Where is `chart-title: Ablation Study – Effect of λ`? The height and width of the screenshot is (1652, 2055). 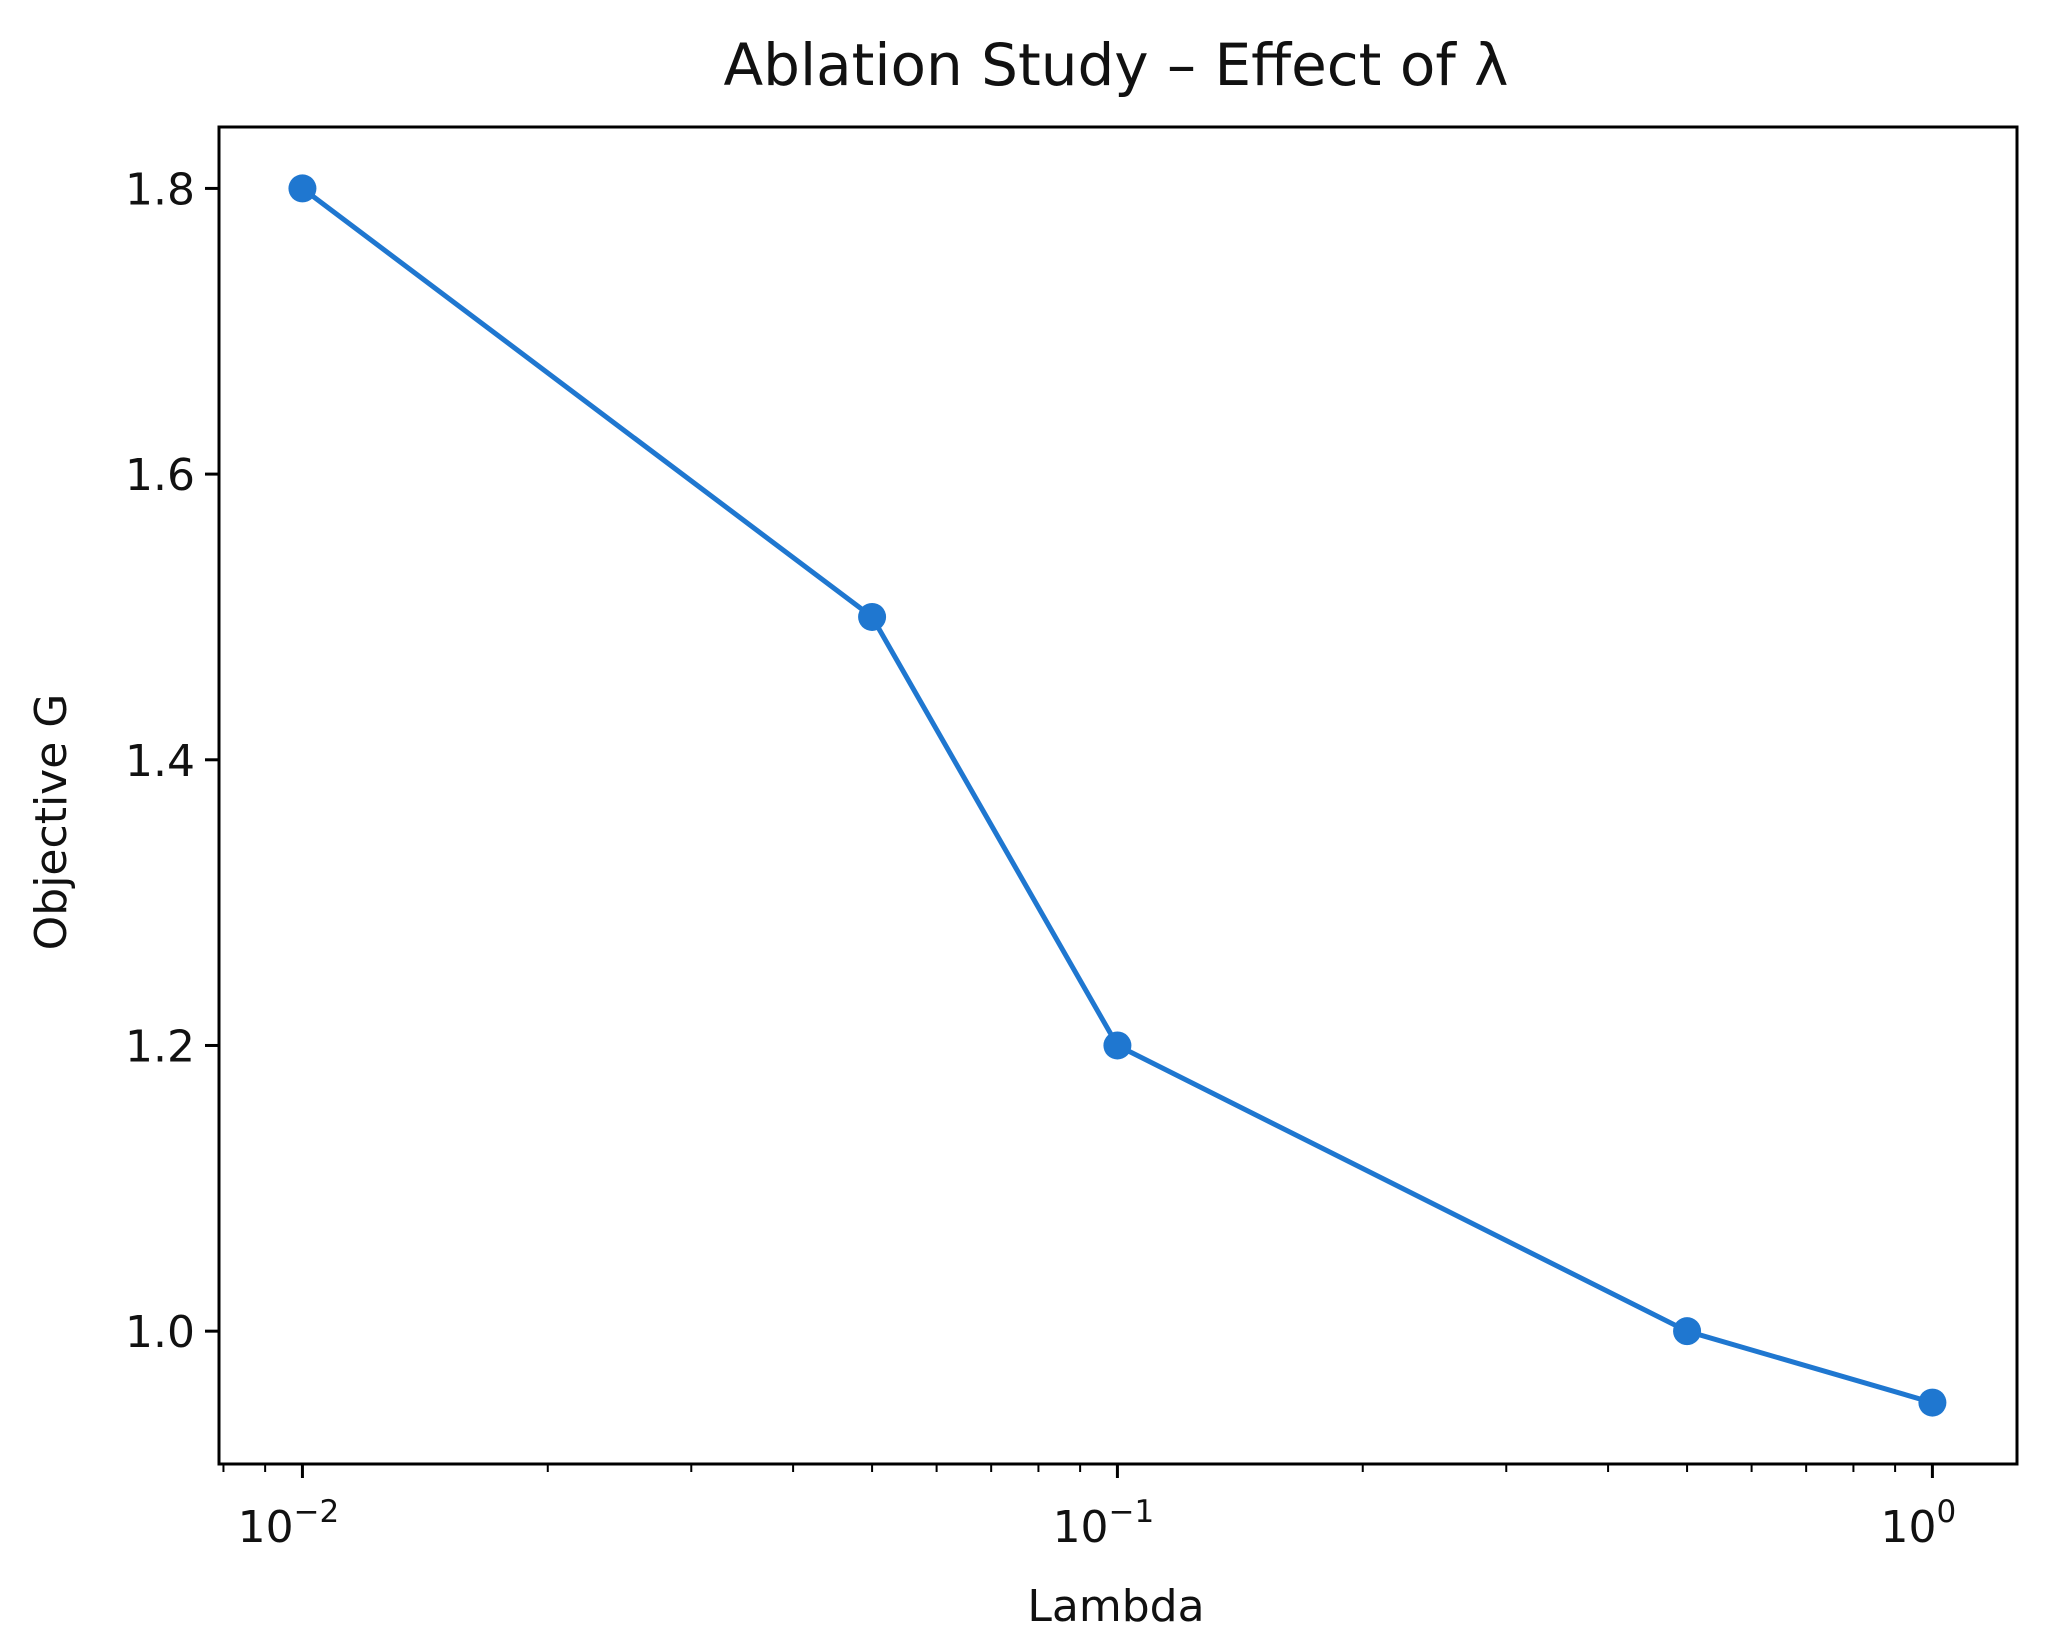
chart-title: Ablation Study – Effect of λ is located at coordinates (1115, 65).